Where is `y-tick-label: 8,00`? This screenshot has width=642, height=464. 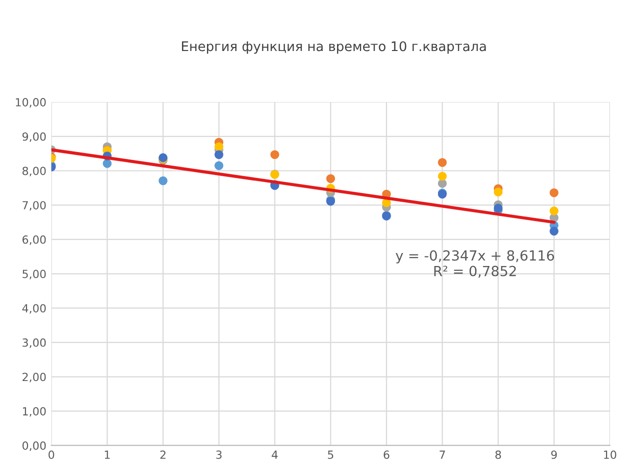 y-tick-label: 8,00 is located at coordinates (34, 171).